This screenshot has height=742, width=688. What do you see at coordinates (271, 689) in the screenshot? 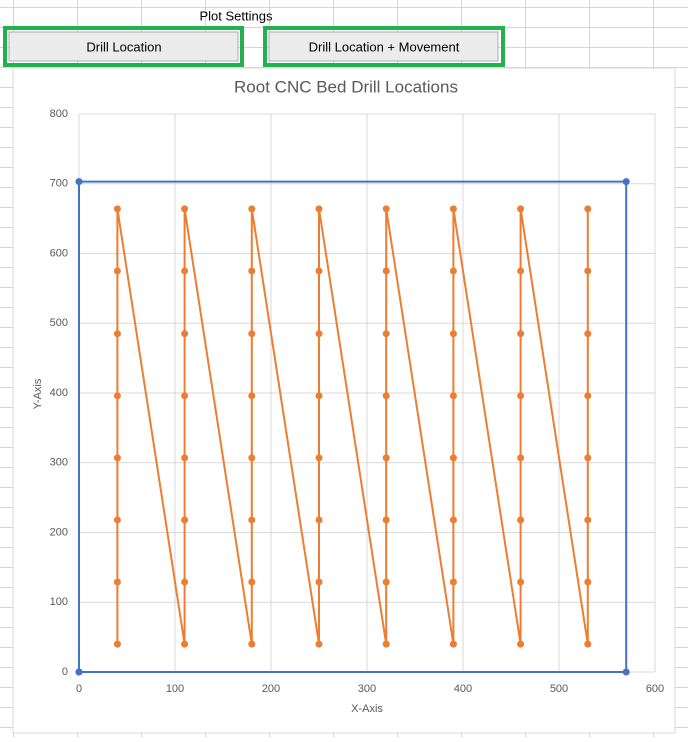
I see `x-tick-label: 200` at bounding box center [271, 689].